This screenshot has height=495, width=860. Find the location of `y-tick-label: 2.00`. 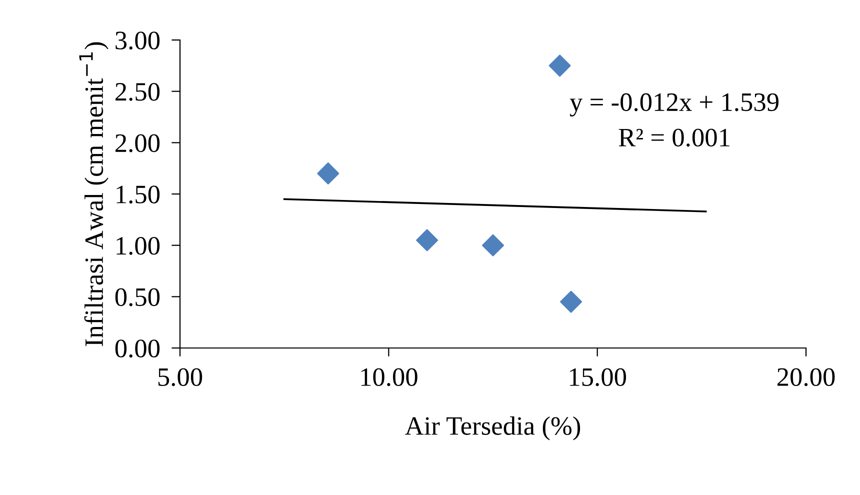

y-tick-label: 2.00 is located at coordinates (138, 143).